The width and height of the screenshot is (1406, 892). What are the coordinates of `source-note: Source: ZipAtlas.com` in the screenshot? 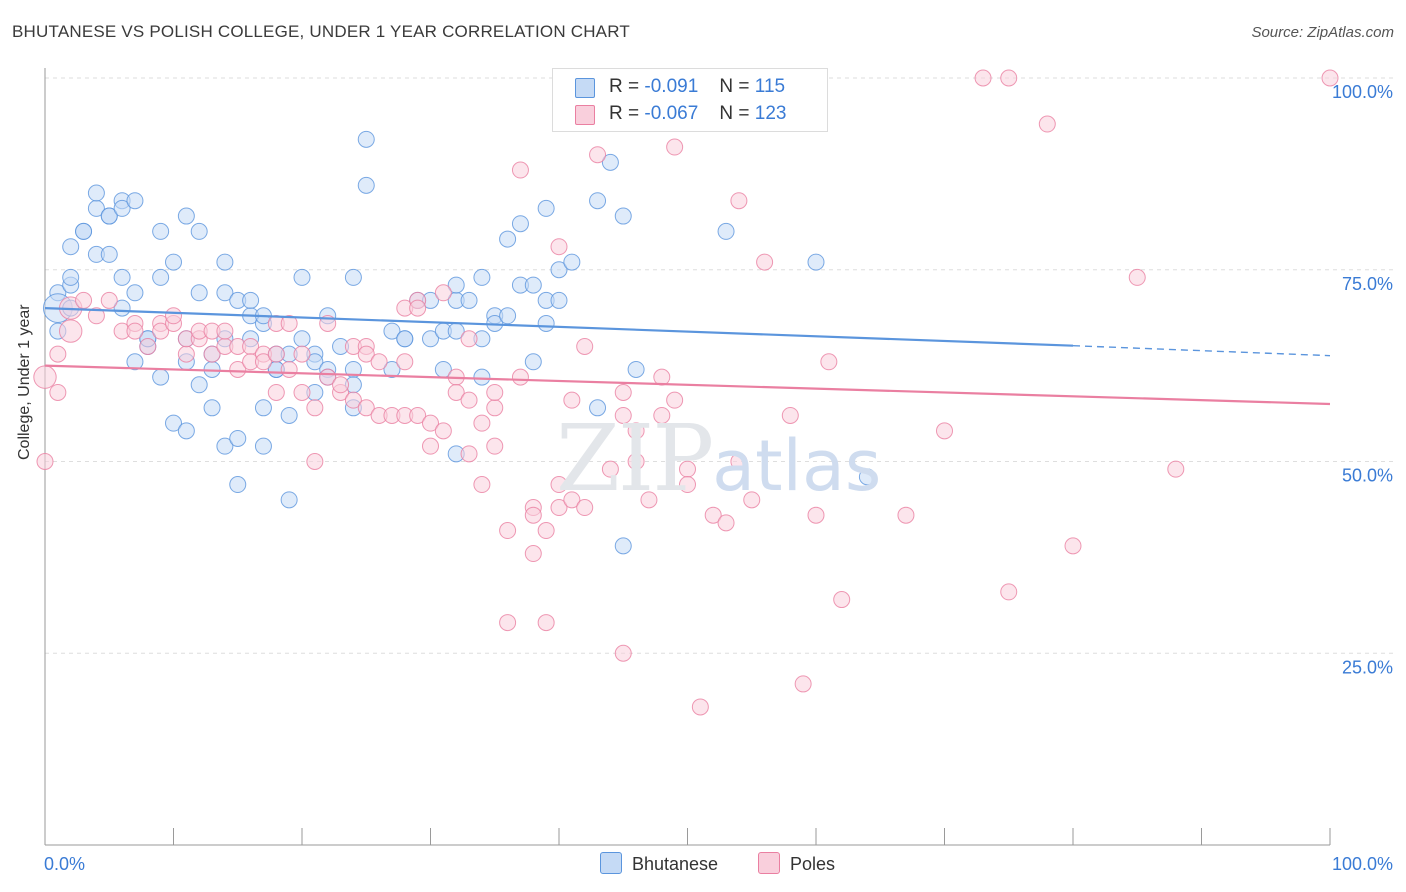 It's located at (1322, 32).